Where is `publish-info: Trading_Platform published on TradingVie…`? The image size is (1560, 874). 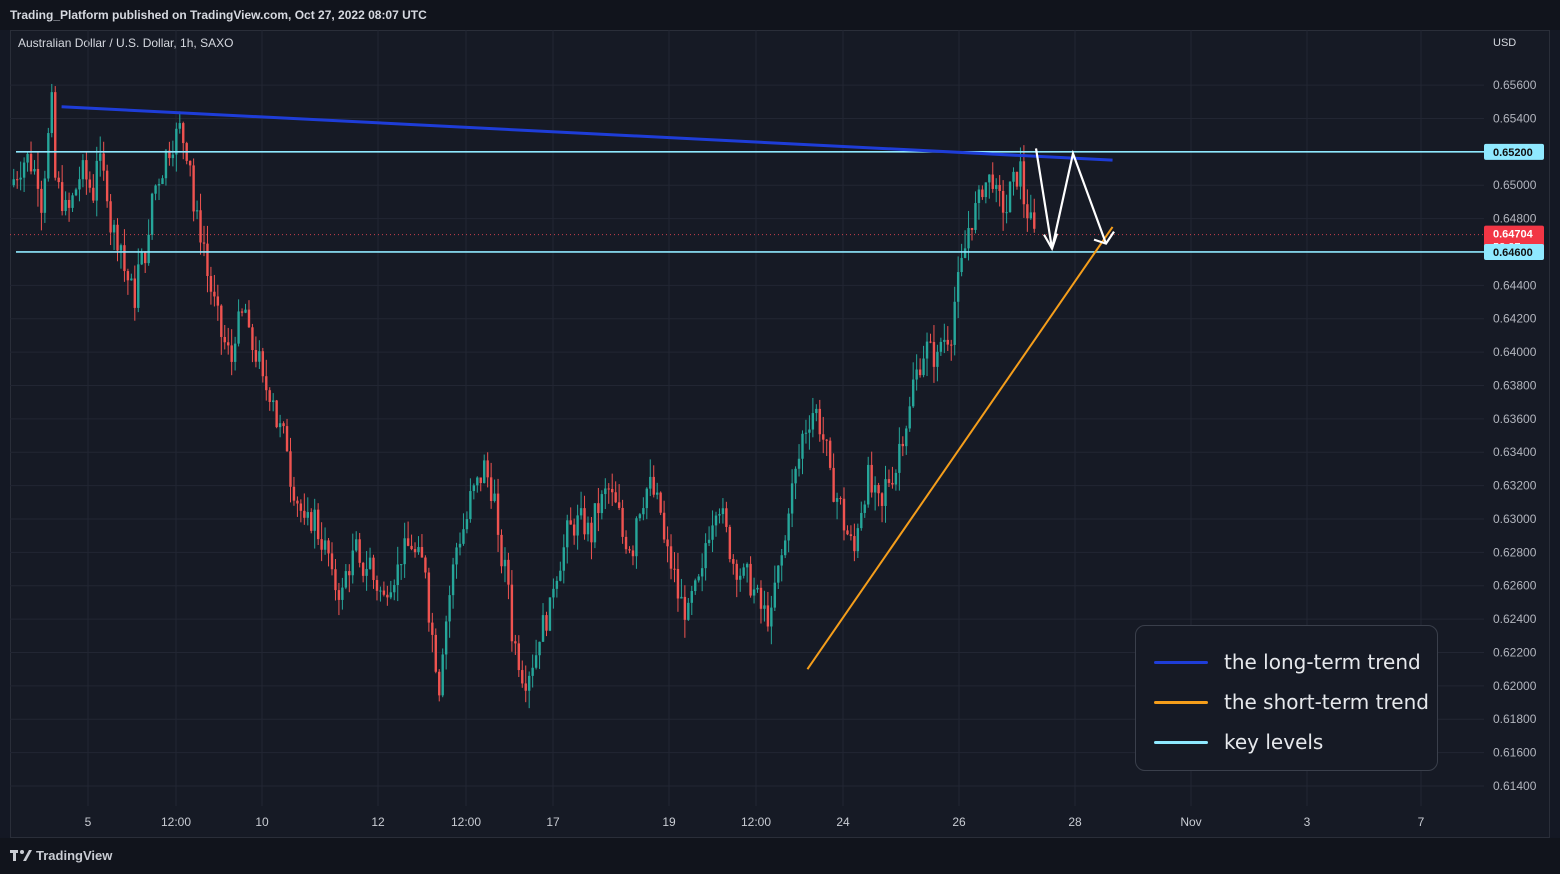
publish-info: Trading_Platform published on TradingVie… is located at coordinates (218, 15).